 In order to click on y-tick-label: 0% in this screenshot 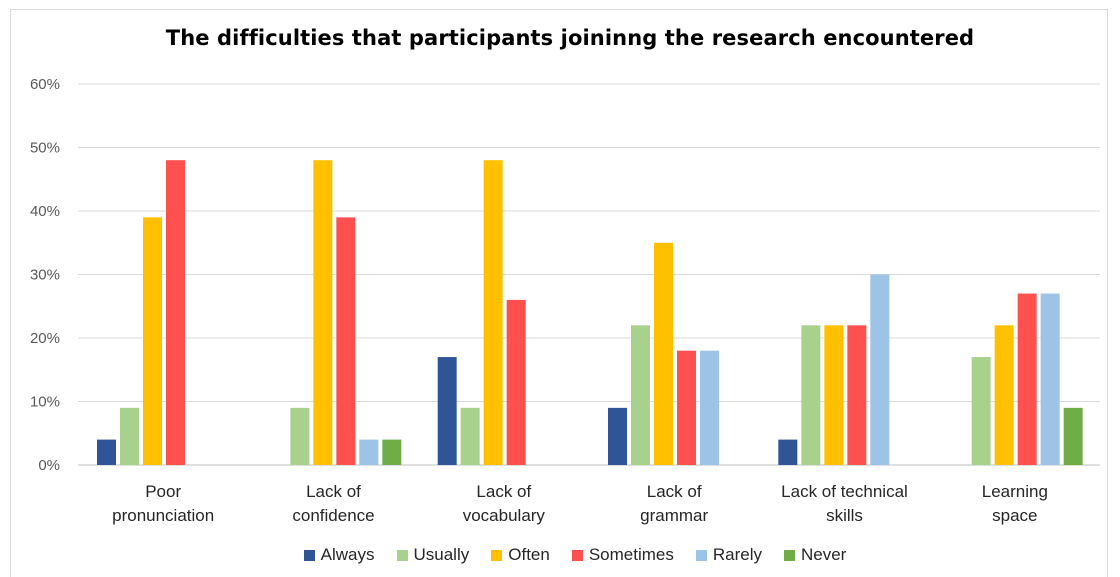, I will do `click(49, 465)`.